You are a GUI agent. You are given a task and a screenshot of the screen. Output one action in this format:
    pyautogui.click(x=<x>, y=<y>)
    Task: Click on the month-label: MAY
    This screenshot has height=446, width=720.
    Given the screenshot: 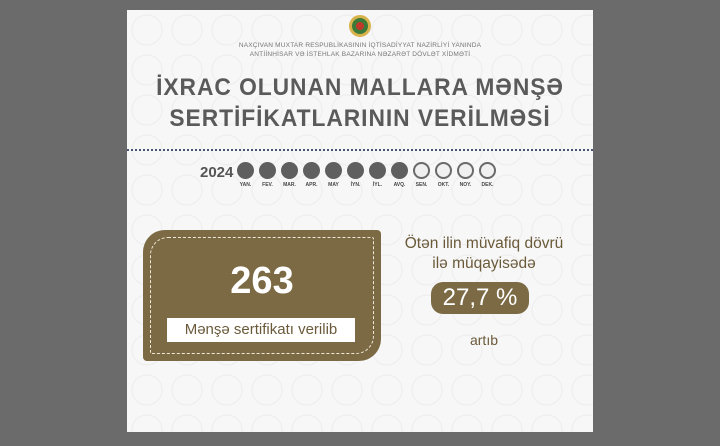 What is the action you would take?
    pyautogui.click(x=333, y=185)
    